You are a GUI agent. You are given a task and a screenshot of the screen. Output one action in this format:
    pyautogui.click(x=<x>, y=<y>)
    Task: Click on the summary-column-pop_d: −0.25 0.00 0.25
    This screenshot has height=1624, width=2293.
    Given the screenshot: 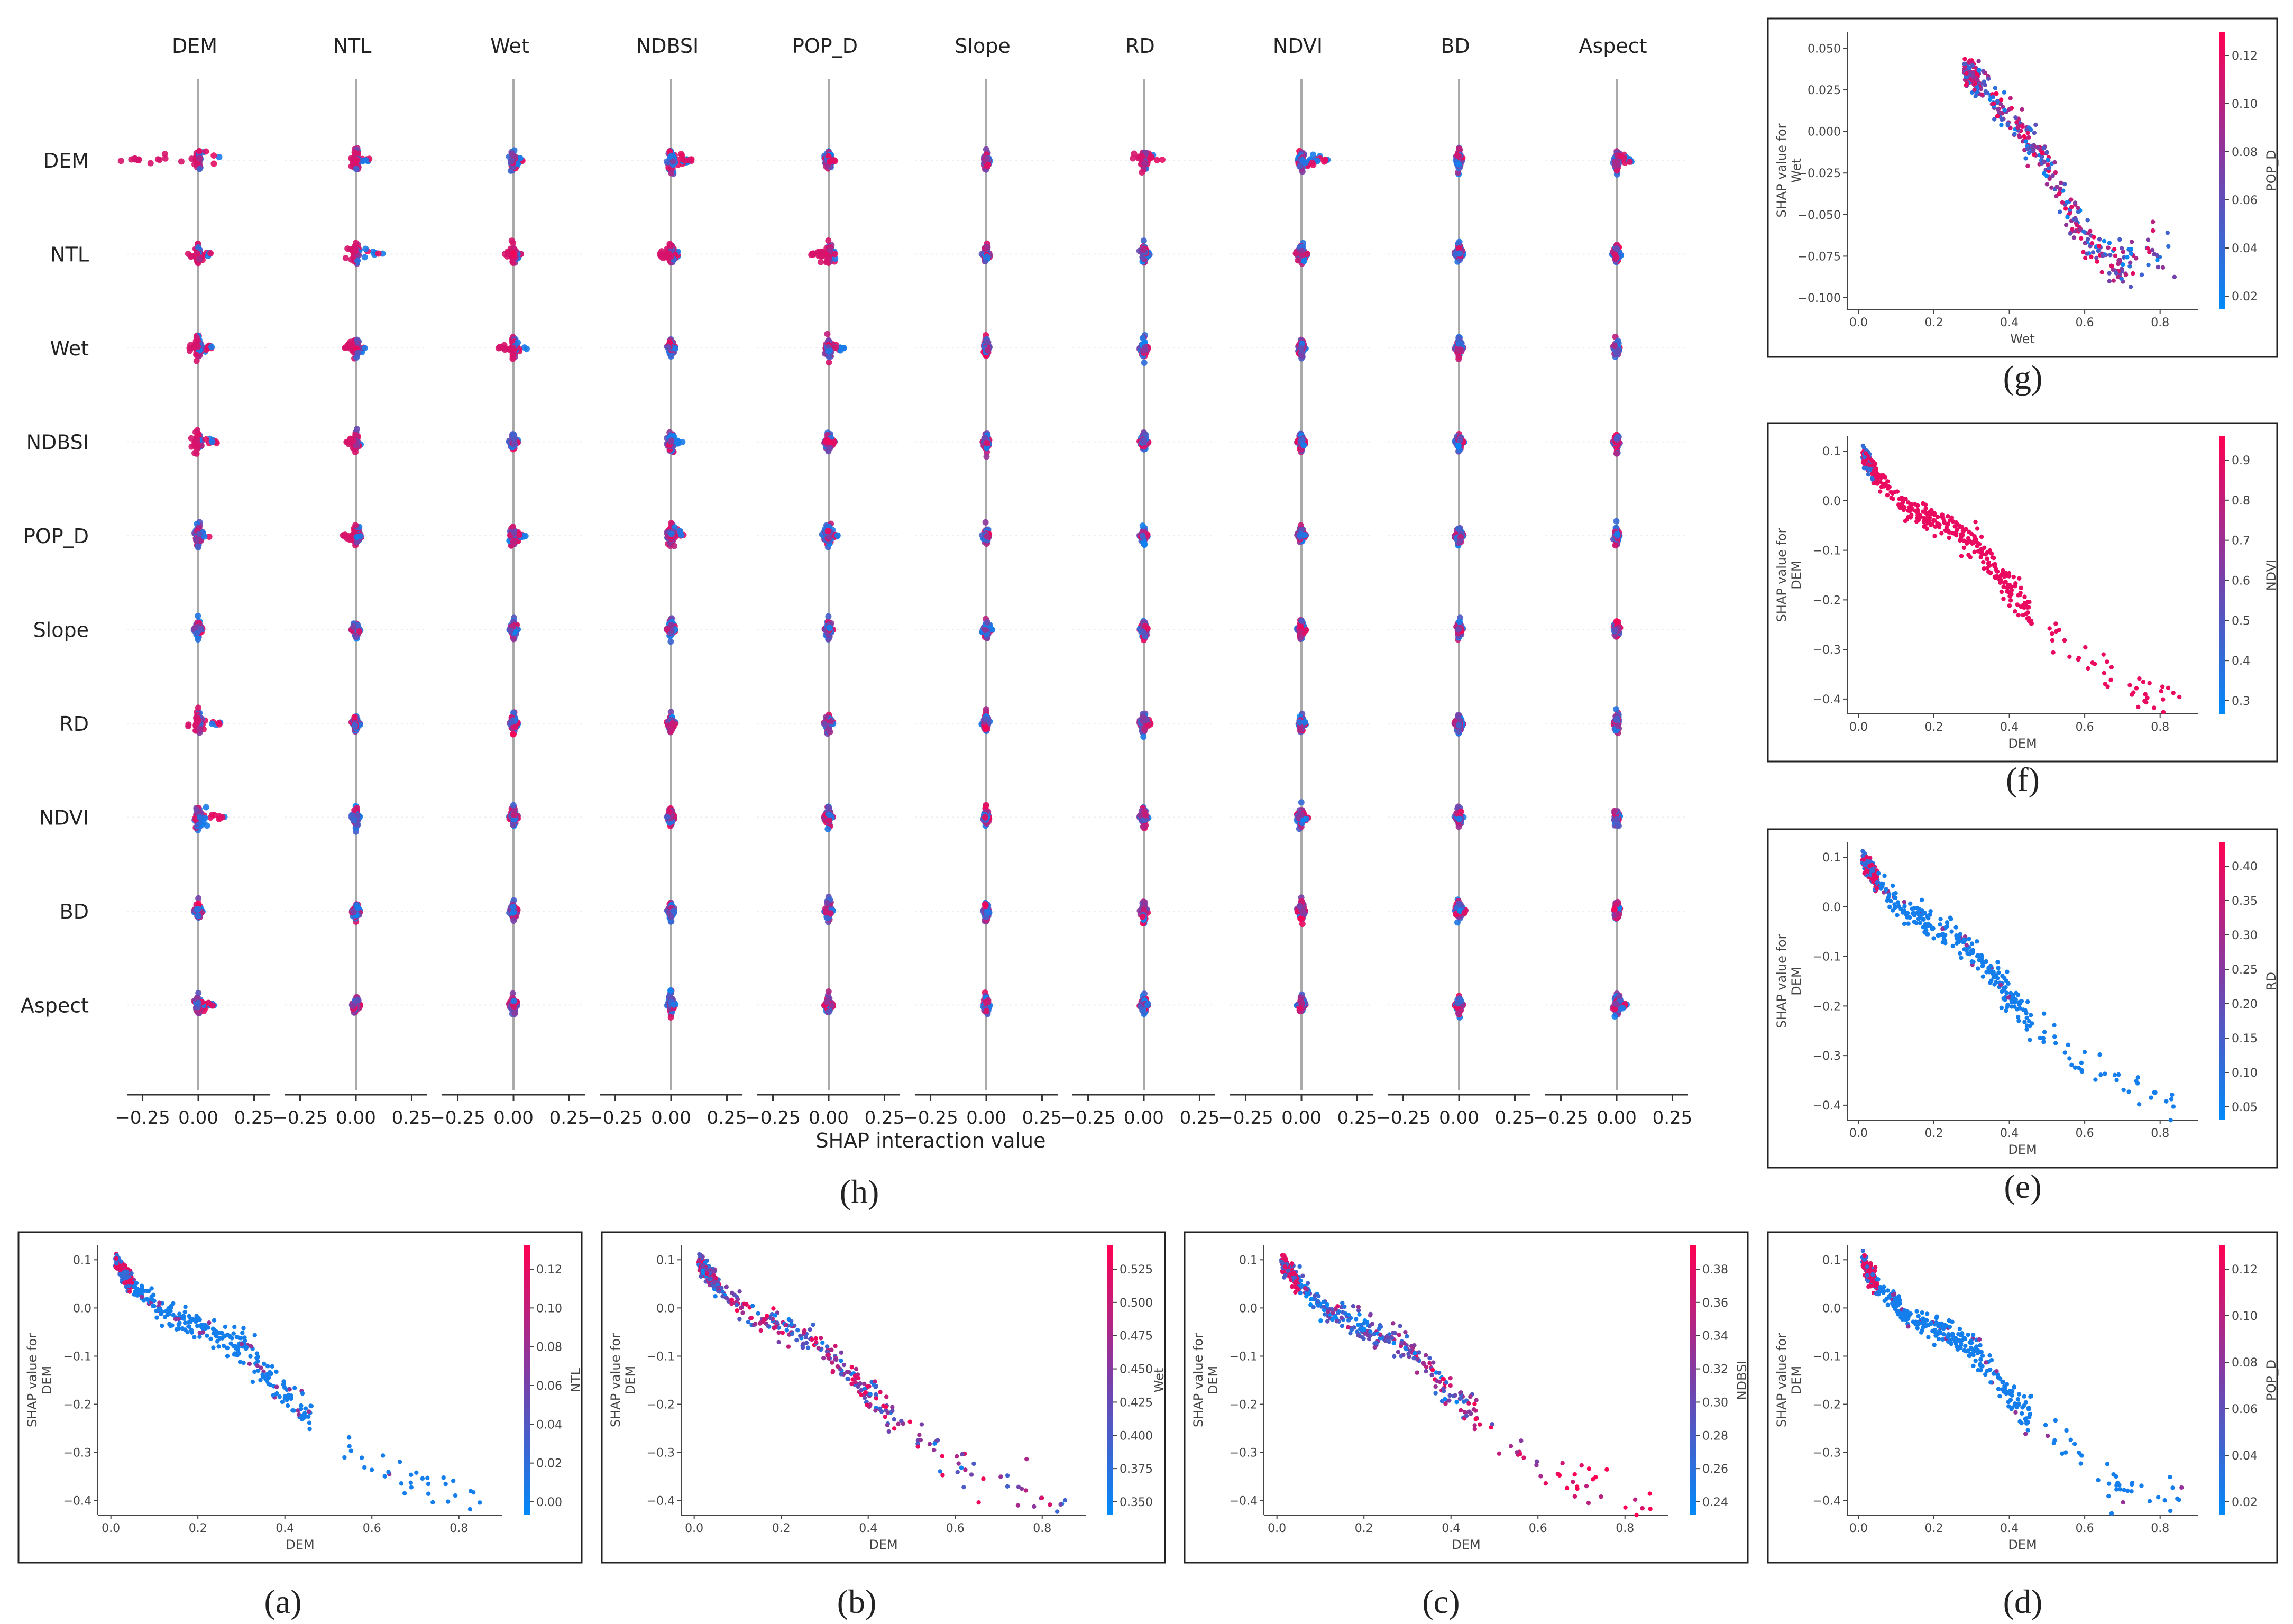 What is the action you would take?
    pyautogui.click(x=824, y=603)
    